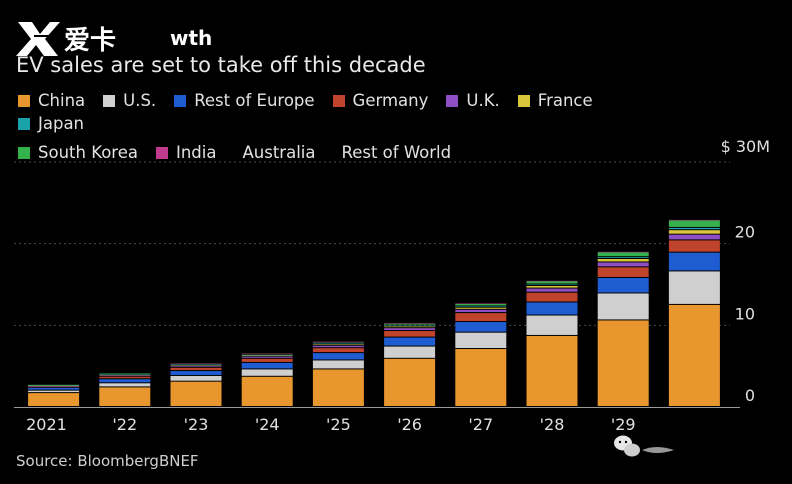 The height and width of the screenshot is (484, 792). I want to click on legend-item: U.K., so click(473, 100).